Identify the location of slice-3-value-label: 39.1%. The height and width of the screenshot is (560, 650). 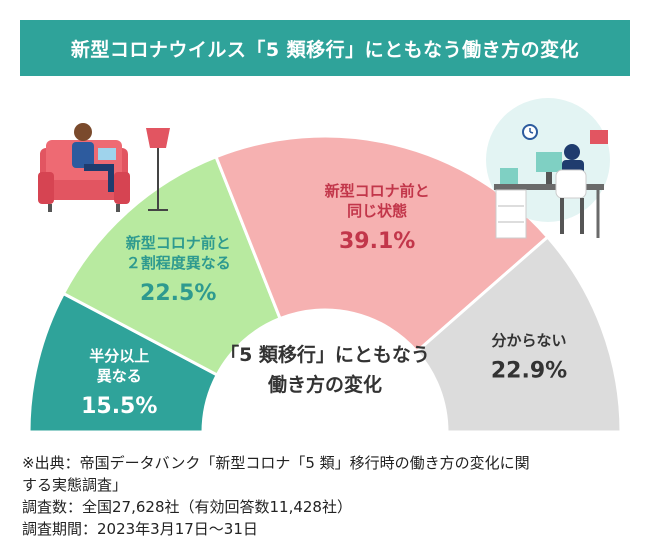
(377, 241).